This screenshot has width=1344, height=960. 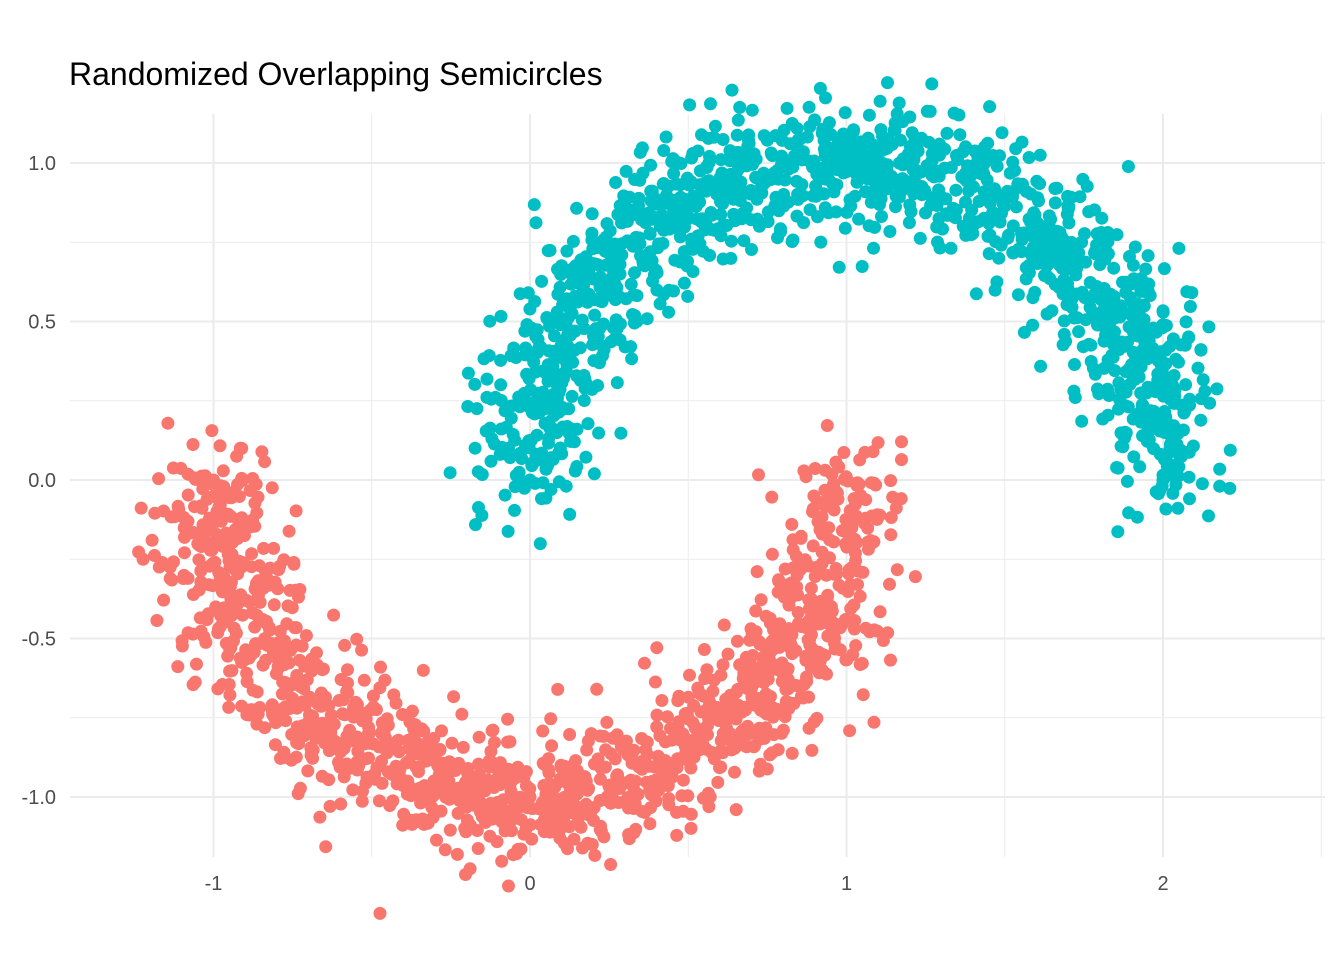 I want to click on y-tick-label: 0.0, so click(x=42, y=481).